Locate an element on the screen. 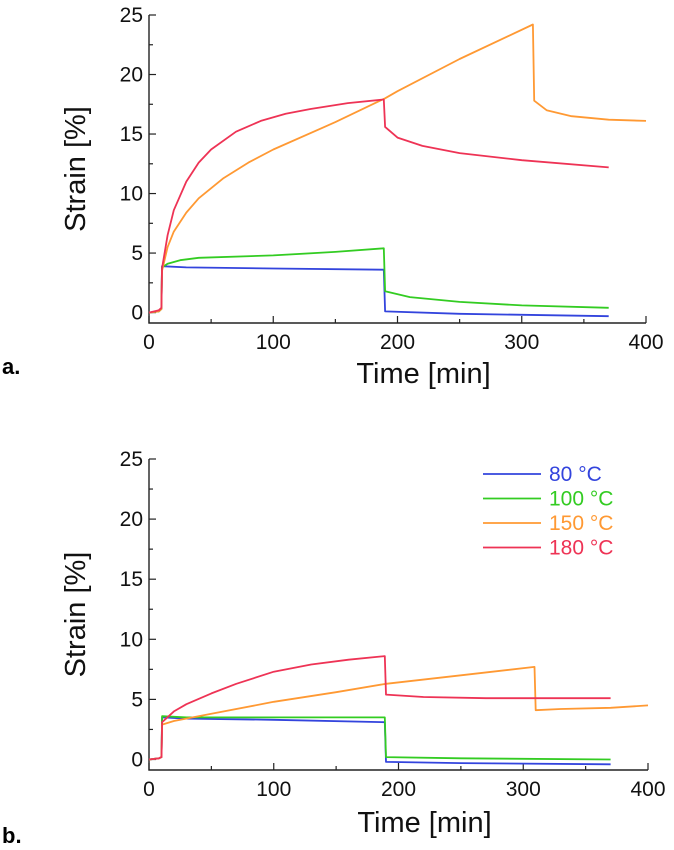 Image resolution: width=674 pixels, height=850 pixels. series-line-180c is located at coordinates (379, 708).